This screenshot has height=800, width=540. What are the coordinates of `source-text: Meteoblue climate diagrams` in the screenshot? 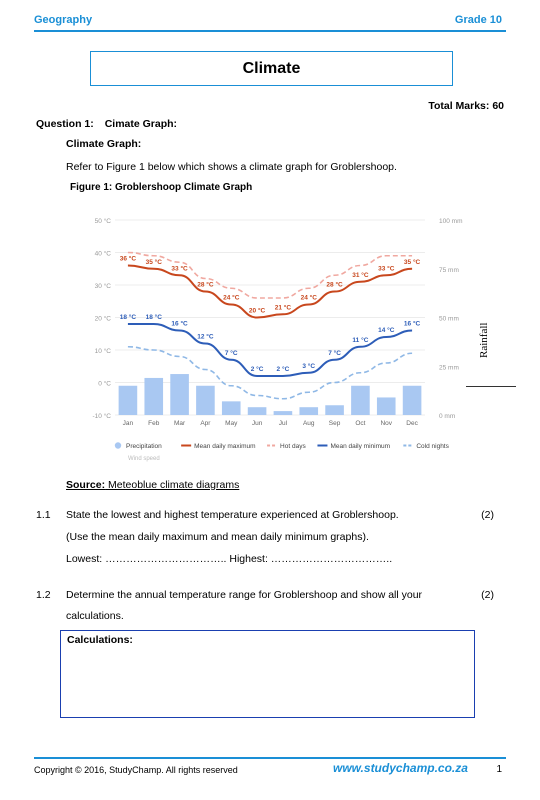 It's located at (172, 485).